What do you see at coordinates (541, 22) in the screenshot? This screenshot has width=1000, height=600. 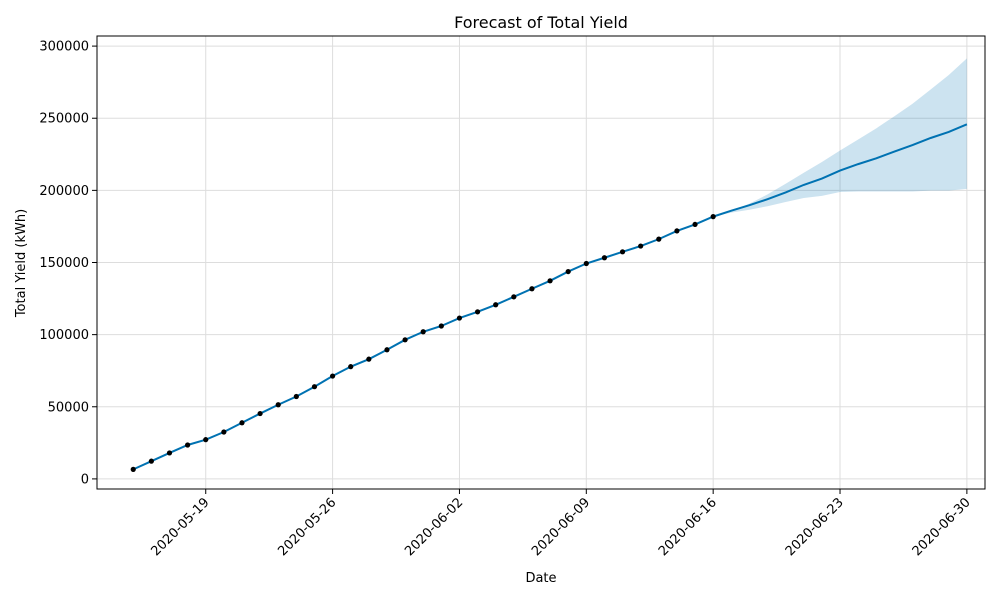 I see `chart-title: Forecast of Total Yield` at bounding box center [541, 22].